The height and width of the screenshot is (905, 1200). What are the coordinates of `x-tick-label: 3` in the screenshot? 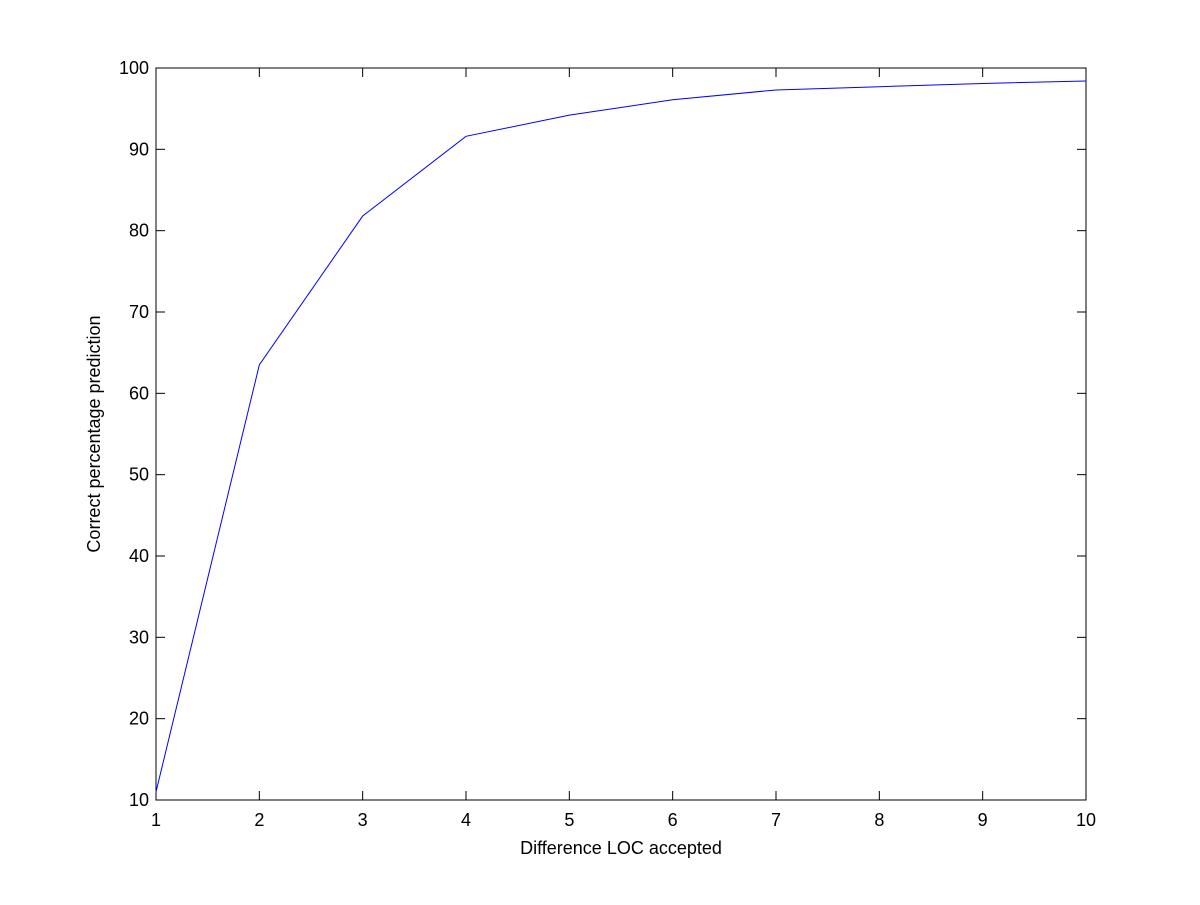 It's located at (363, 820).